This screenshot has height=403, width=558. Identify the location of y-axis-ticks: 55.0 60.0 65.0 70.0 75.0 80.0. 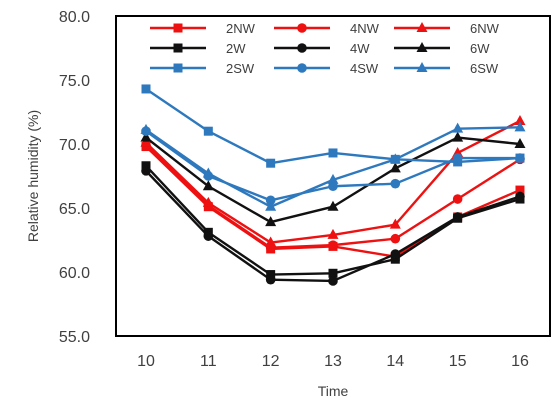
(74, 177).